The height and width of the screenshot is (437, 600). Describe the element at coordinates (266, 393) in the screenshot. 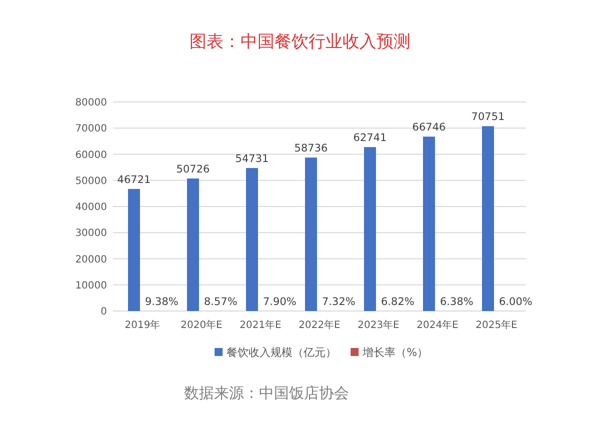

I see `source-note: 数据来源：中国饭店协会` at that location.